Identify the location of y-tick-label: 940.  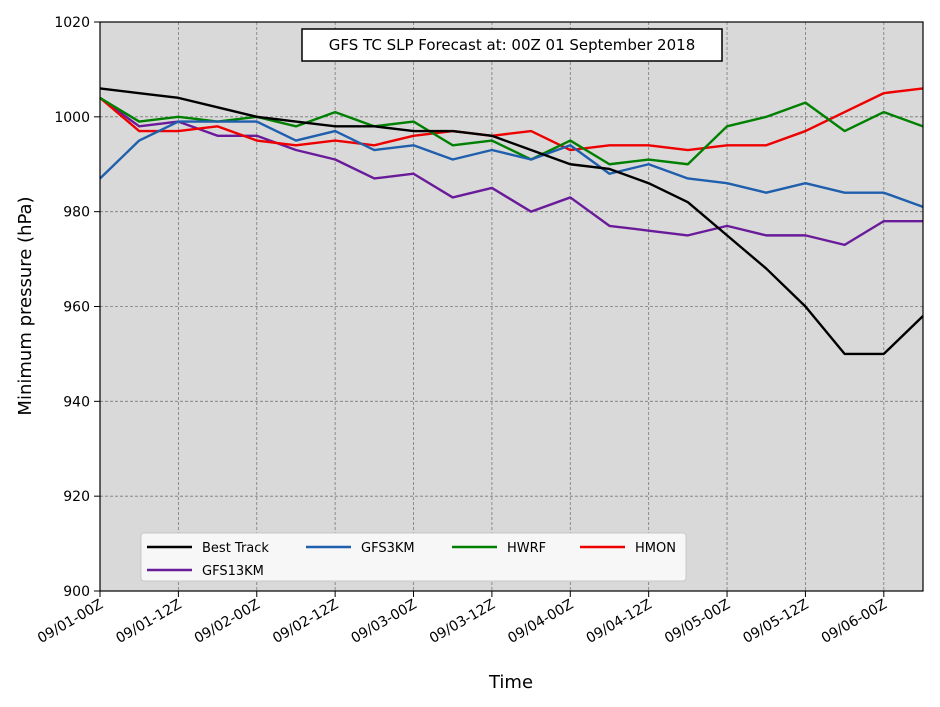
(76, 402).